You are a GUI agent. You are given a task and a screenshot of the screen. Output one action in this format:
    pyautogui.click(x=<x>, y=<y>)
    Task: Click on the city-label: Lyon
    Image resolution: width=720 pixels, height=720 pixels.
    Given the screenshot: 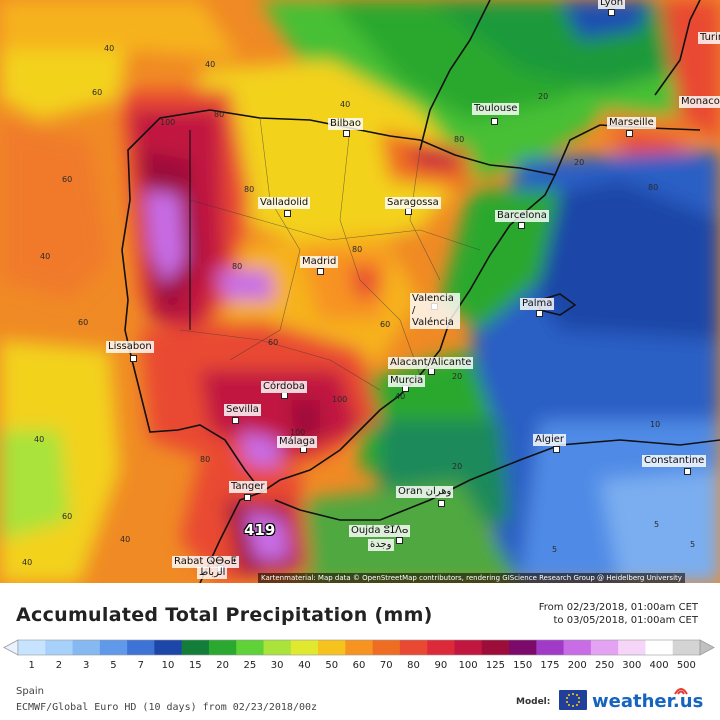 What is the action you would take?
    pyautogui.click(x=612, y=4)
    